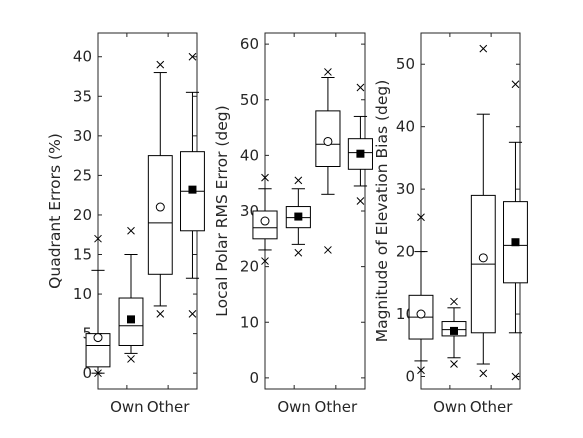 This screenshot has height=438, width=583. What do you see at coordinates (315, 211) in the screenshot?
I see `axes-frame` at bounding box center [315, 211].